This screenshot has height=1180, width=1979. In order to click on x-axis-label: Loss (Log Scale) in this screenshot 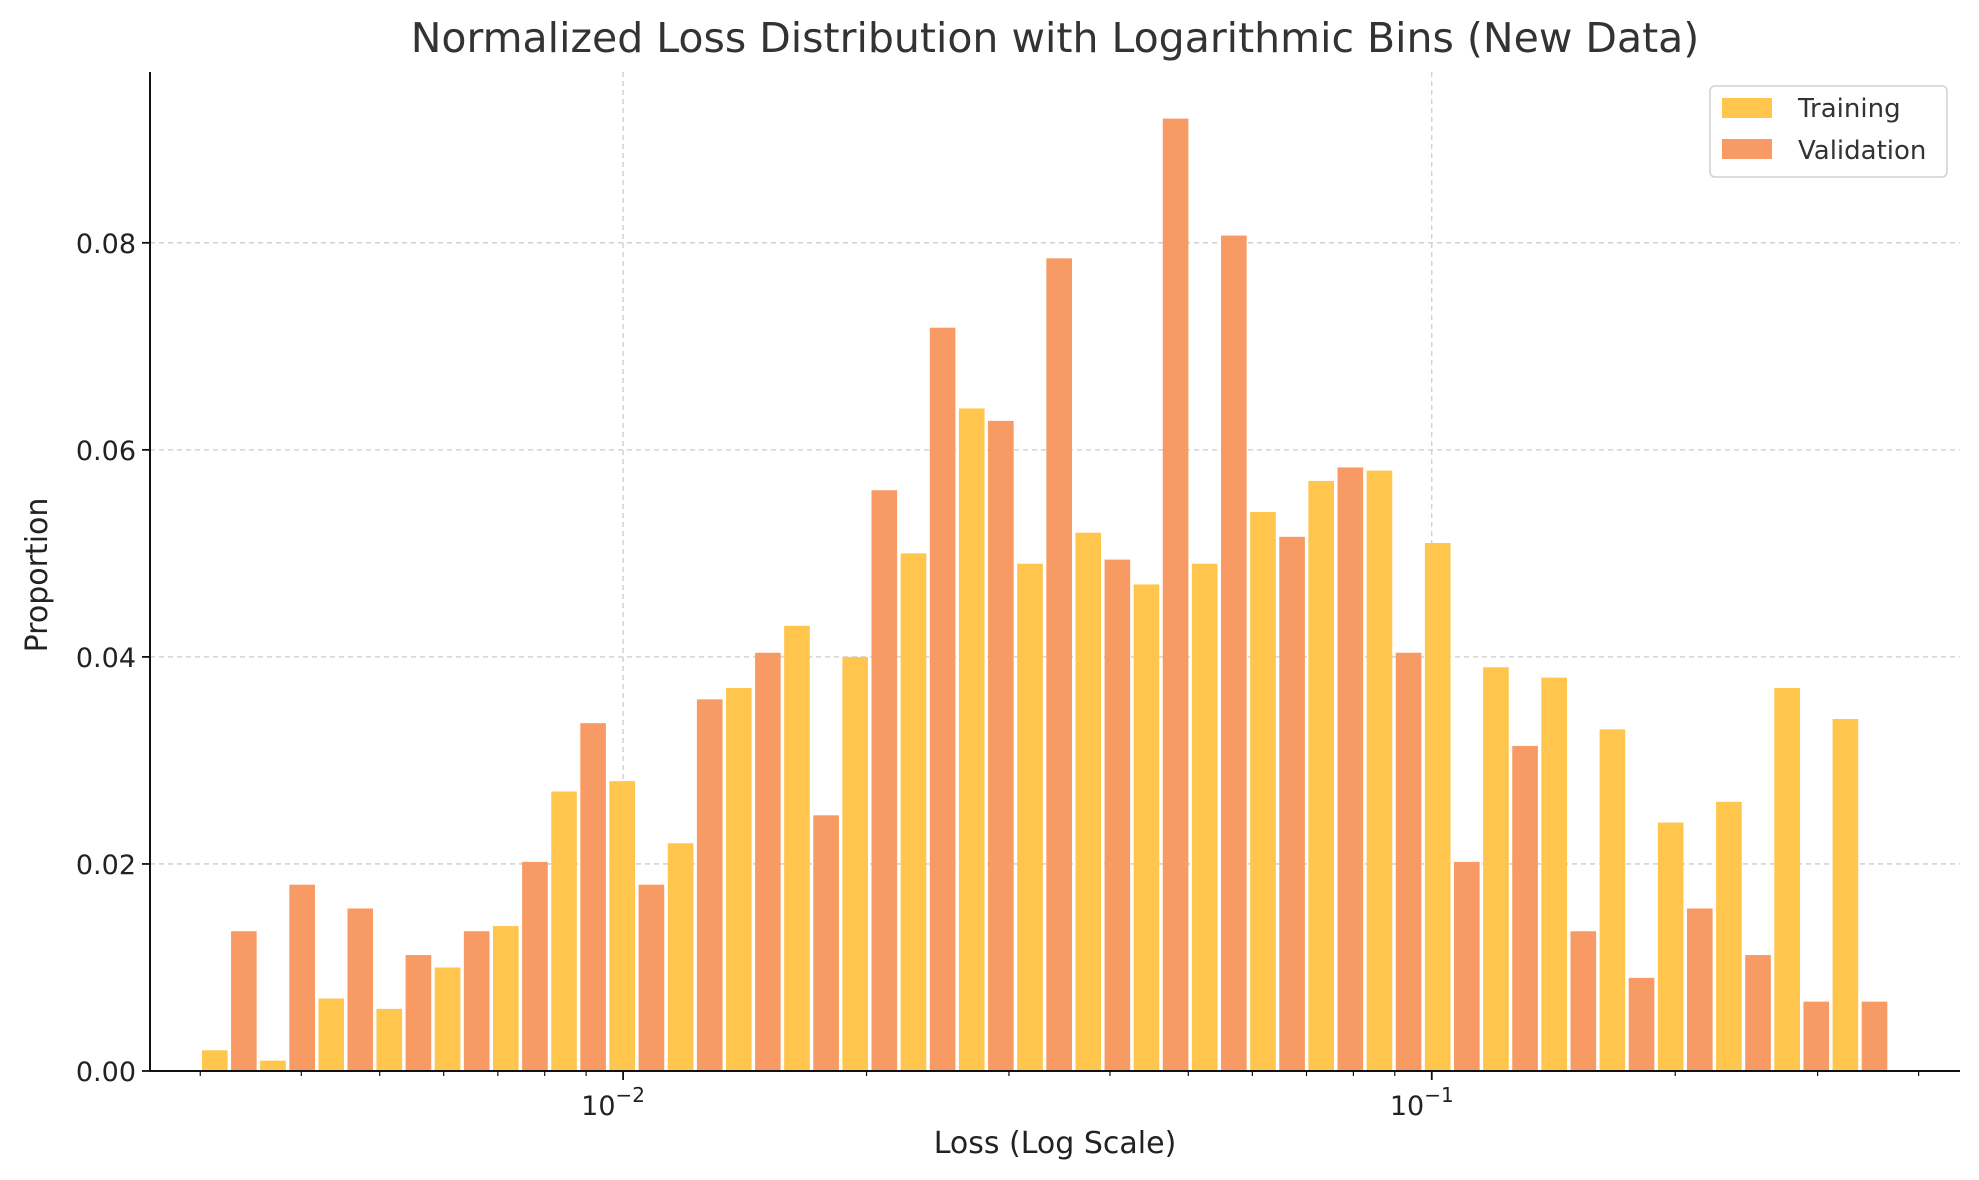, I will do `click(1055, 1143)`.